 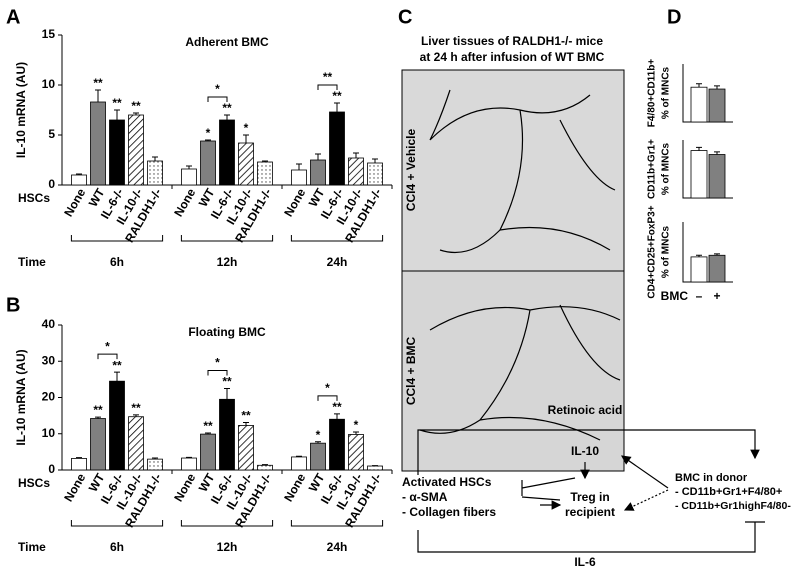 What do you see at coordinates (13, 17) in the screenshot?
I see `panel-letter: A` at bounding box center [13, 17].